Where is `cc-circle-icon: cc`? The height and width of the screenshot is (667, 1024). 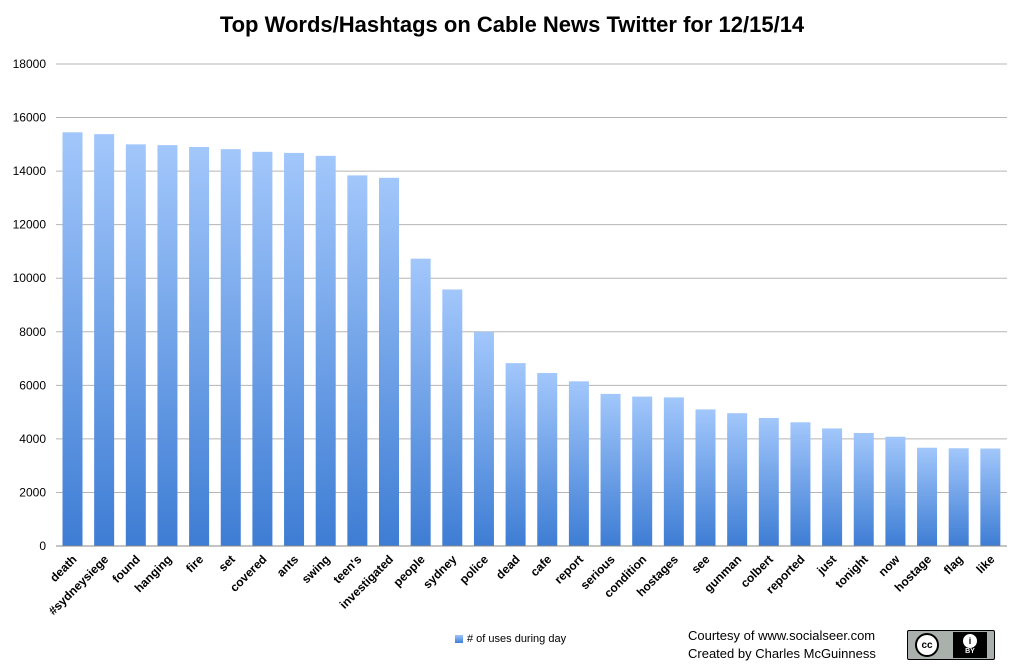 cc-circle-icon: cc is located at coordinates (927, 645).